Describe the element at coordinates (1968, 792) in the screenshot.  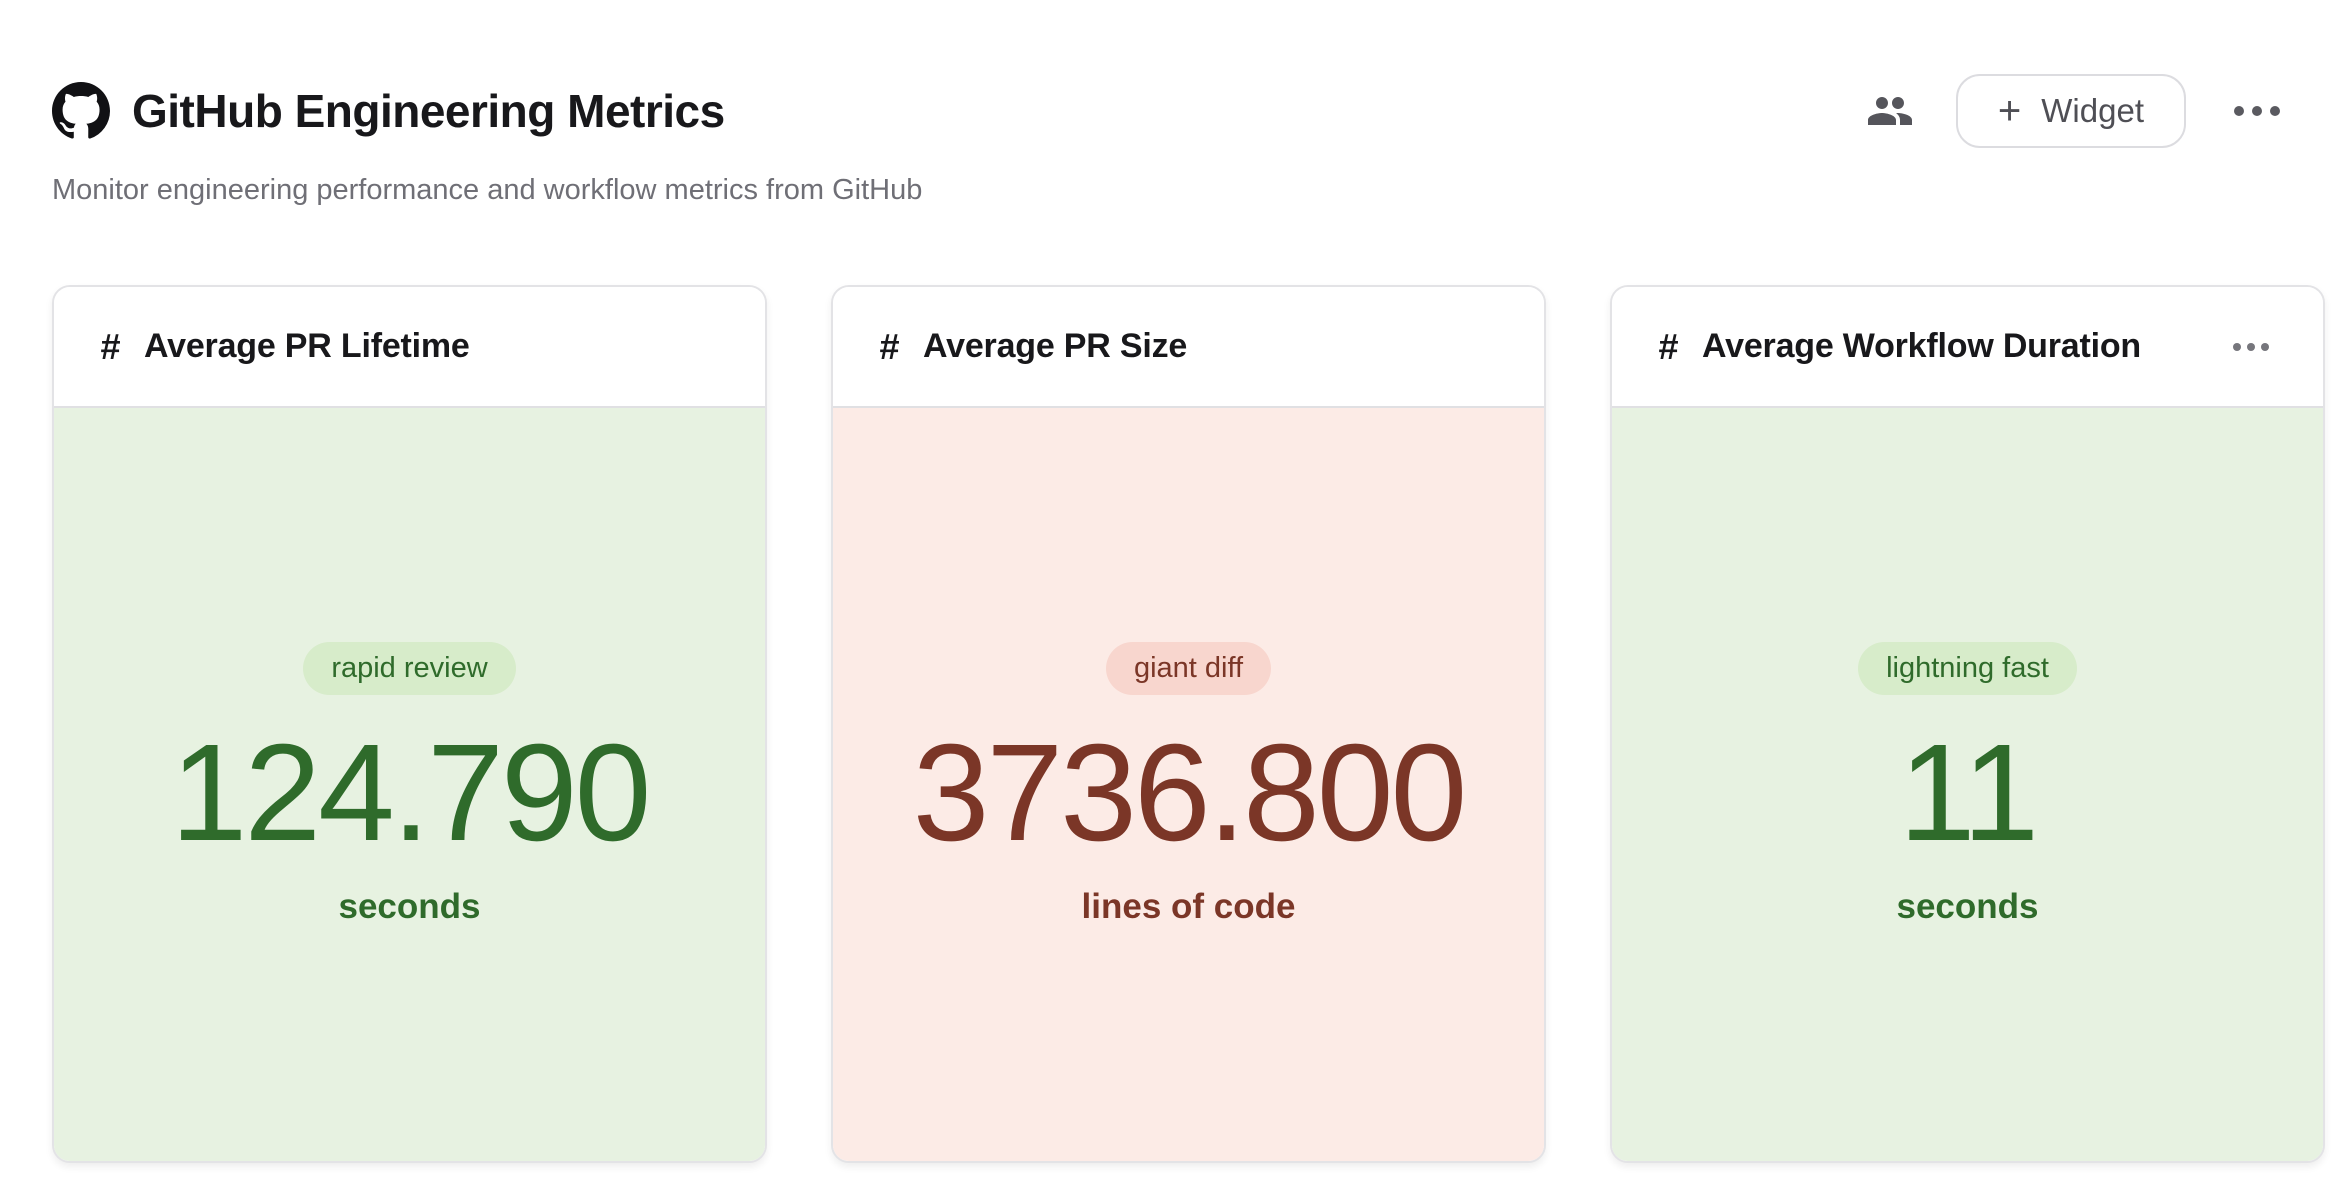
I see `metric-value: 11` at that location.